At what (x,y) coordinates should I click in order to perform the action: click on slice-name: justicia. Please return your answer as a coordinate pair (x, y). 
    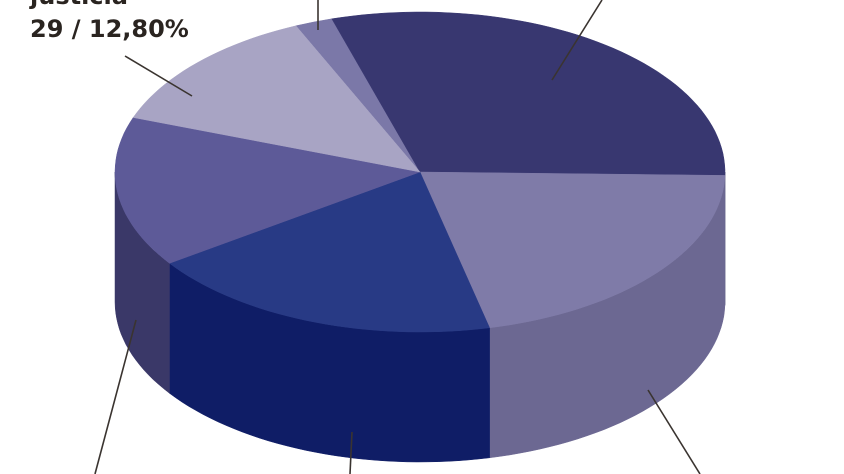
    Looking at the image, I should click on (78, 5).